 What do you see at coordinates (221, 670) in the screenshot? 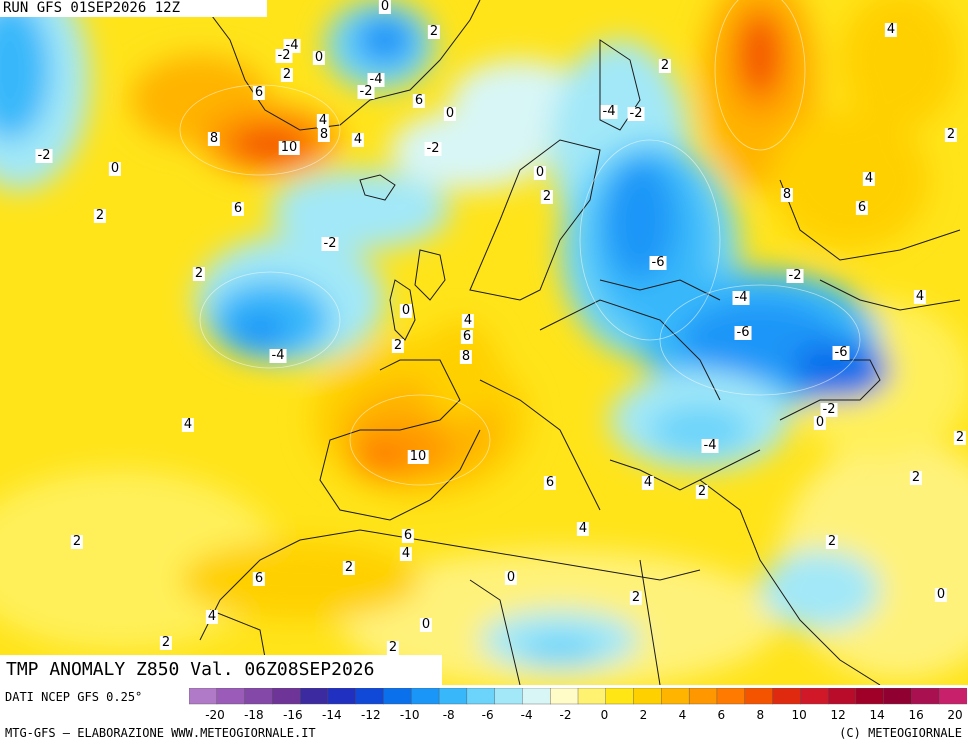
I see `map-title: TMP ANOMALY Z850 Val. 06Z08SEP2026` at bounding box center [221, 670].